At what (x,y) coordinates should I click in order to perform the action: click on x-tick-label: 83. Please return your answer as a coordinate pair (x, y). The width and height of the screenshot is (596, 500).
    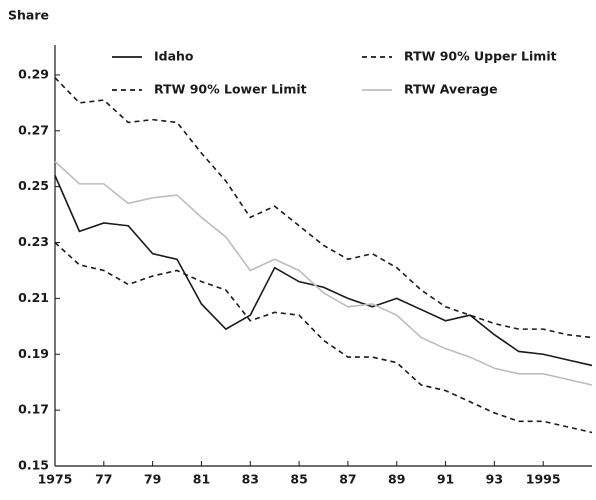
    Looking at the image, I should click on (250, 479).